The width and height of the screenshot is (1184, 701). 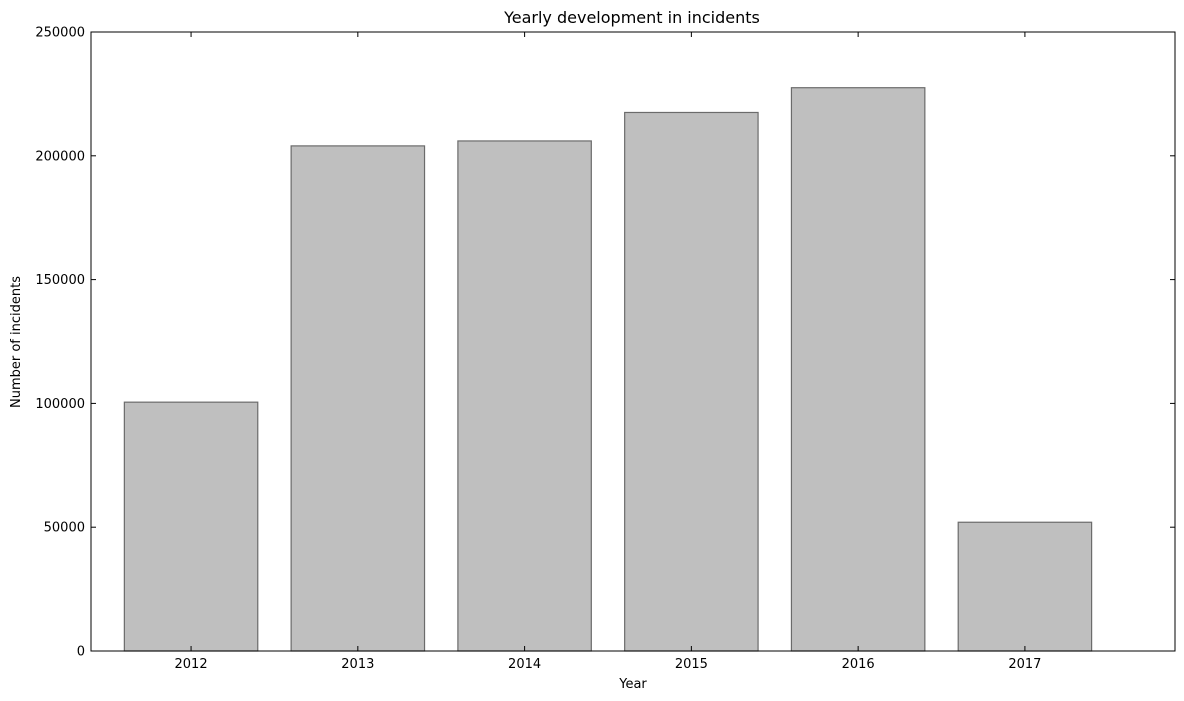 What do you see at coordinates (191, 526) in the screenshot?
I see `bar-2012` at bounding box center [191, 526].